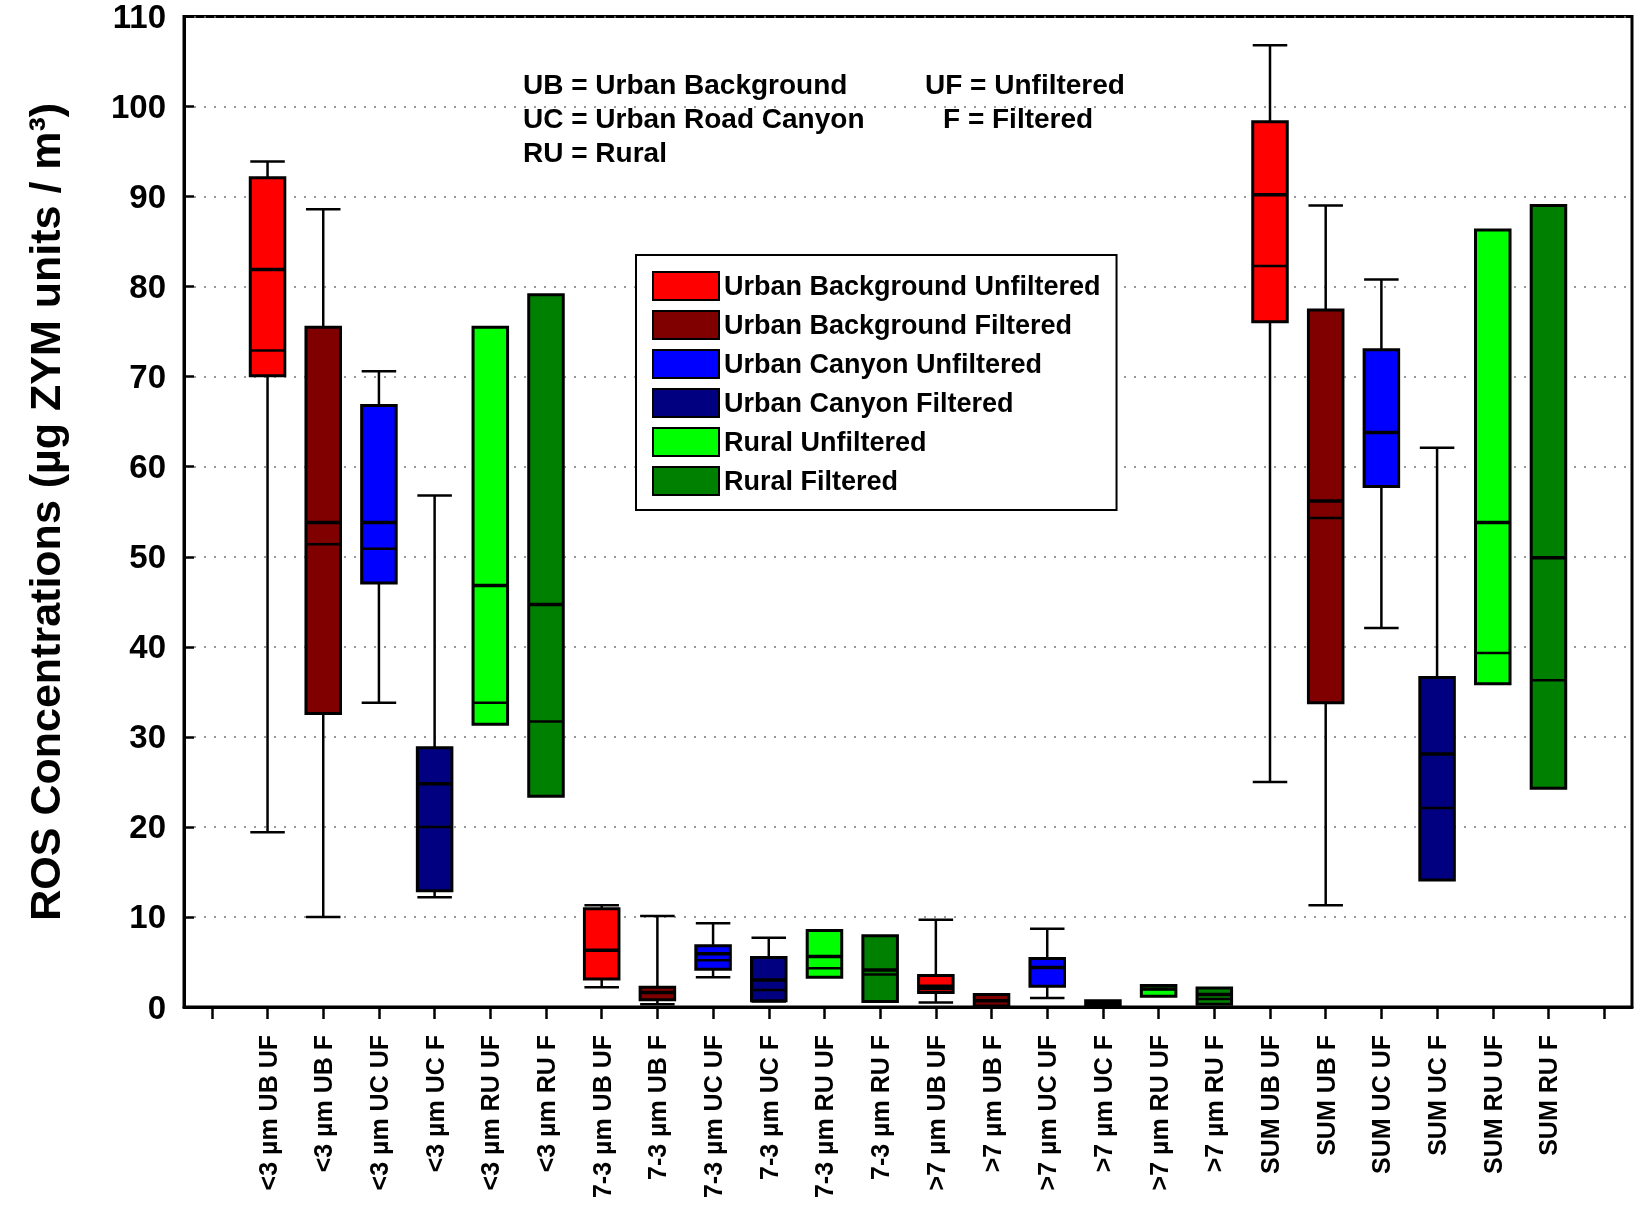 The height and width of the screenshot is (1232, 1640). I want to click on x-tick-label: <3 µm UC F, so click(434, 1104).